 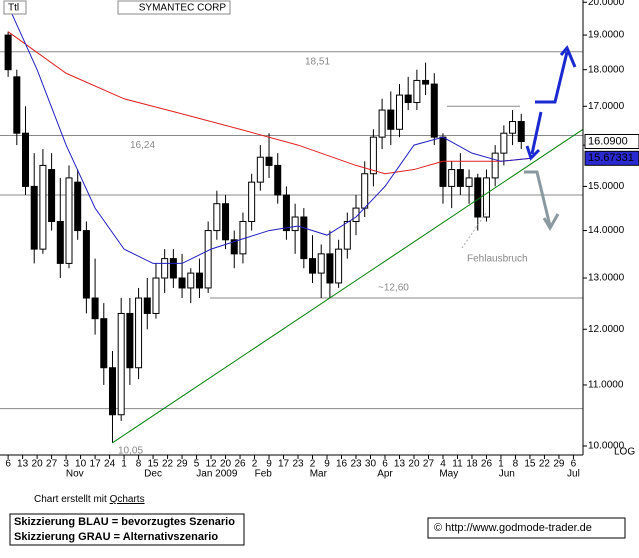 What do you see at coordinates (127, 499) in the screenshot?
I see `credit-link: Qcharts` at bounding box center [127, 499].